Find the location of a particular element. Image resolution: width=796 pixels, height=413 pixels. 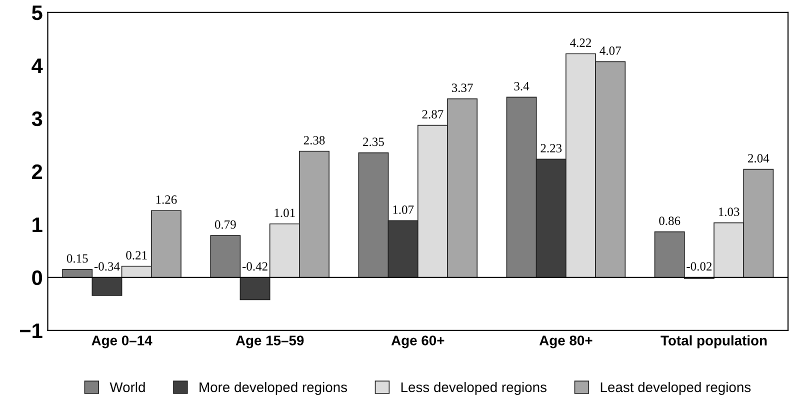

y-tick-label: 3 is located at coordinates (37, 118).